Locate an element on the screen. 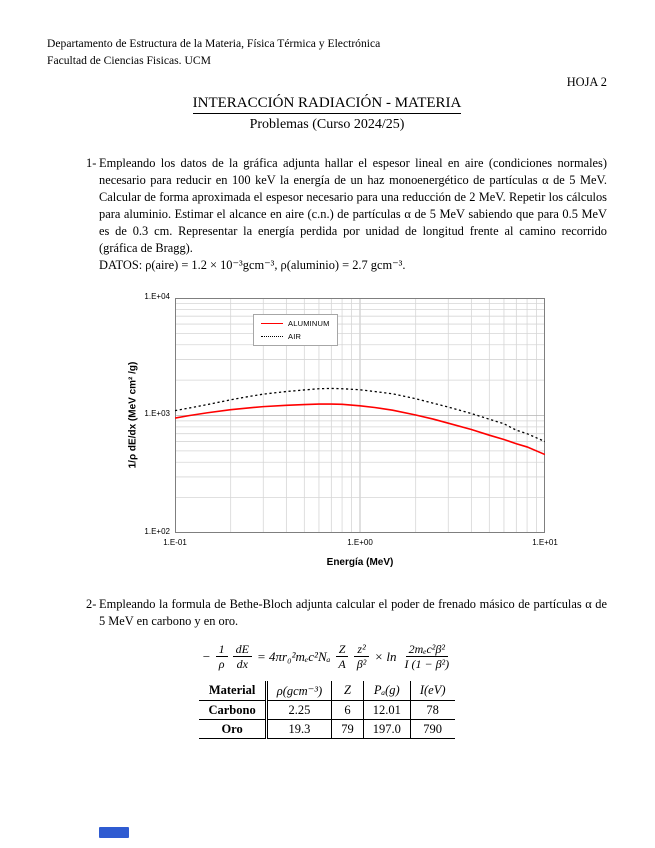 This screenshot has width=655, height=848. legend-entry-air: AIR is located at coordinates (295, 336).